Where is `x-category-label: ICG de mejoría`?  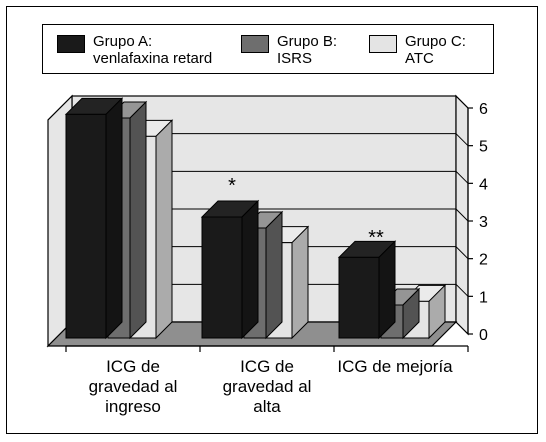 x-category-label: ICG de mejoría is located at coordinates (395, 366).